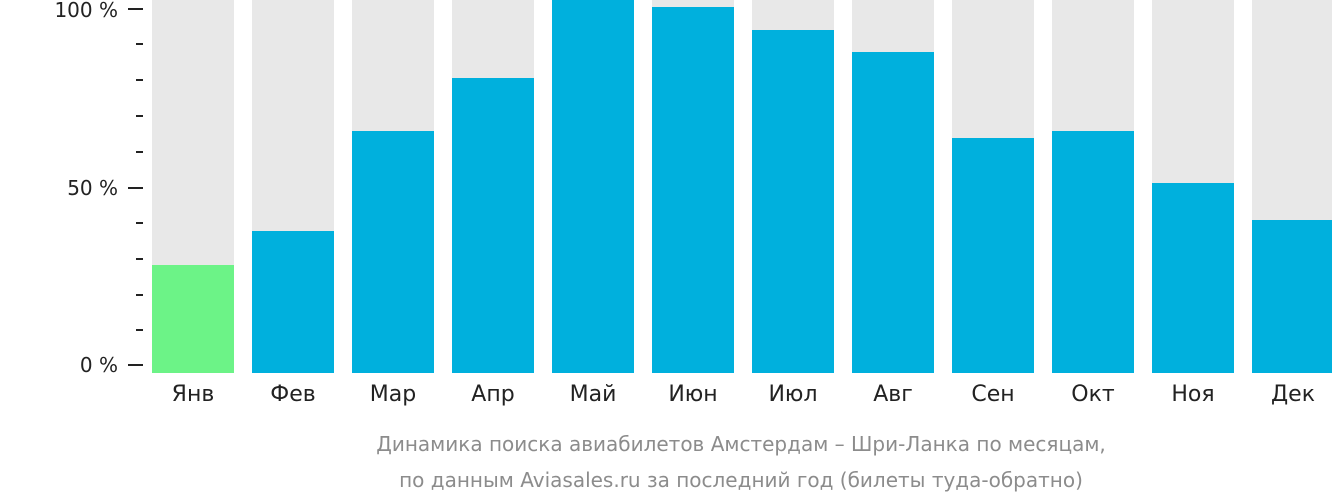  What do you see at coordinates (86, 11) in the screenshot?
I see `y-tick-label-100: 100 %` at bounding box center [86, 11].